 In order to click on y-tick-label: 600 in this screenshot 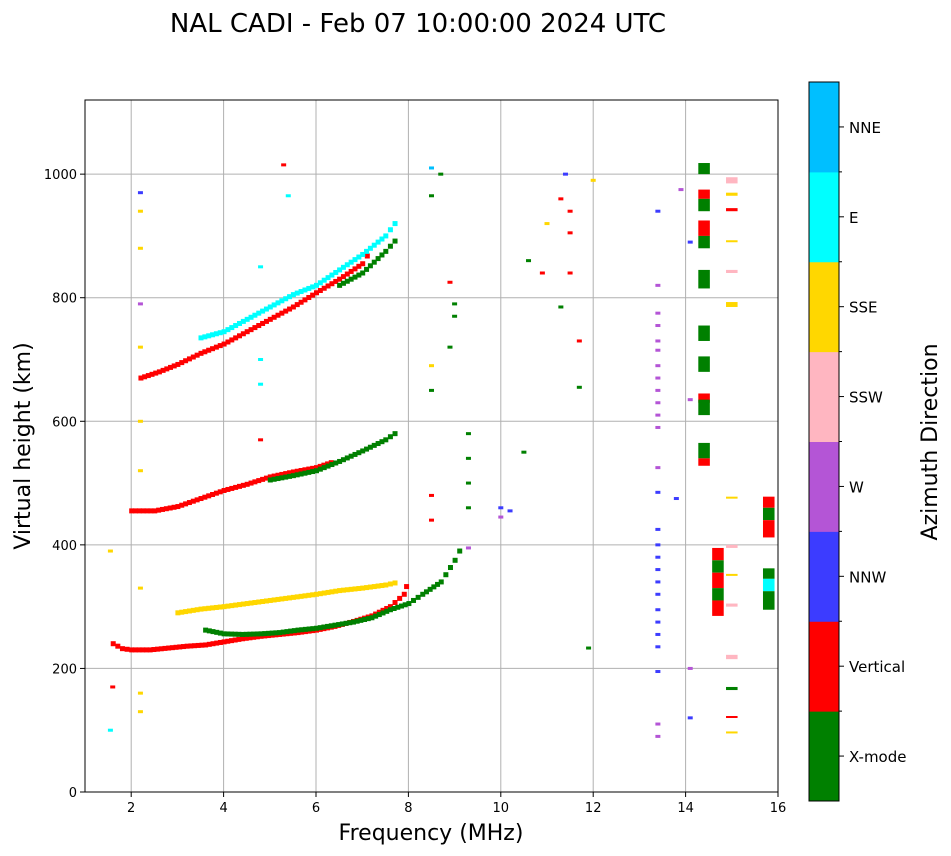, I will do `click(64, 422)`.